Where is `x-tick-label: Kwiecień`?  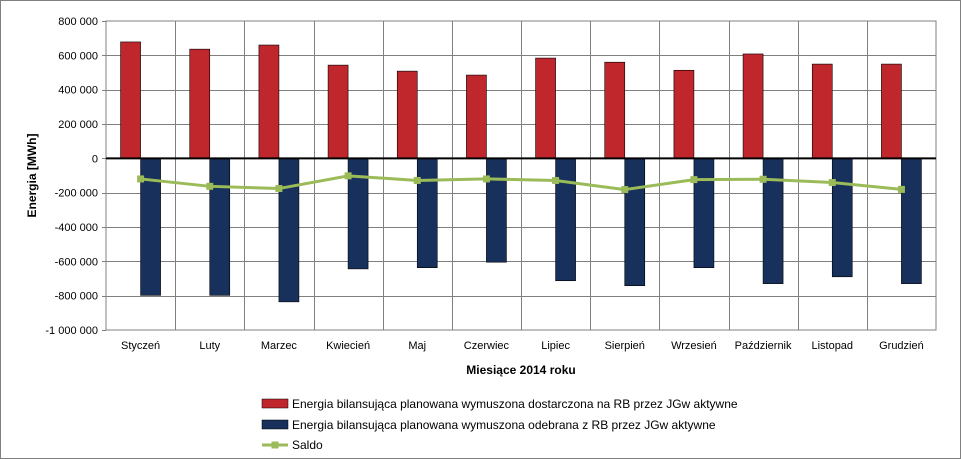
x-tick-label: Kwiecień is located at coordinates (348, 346).